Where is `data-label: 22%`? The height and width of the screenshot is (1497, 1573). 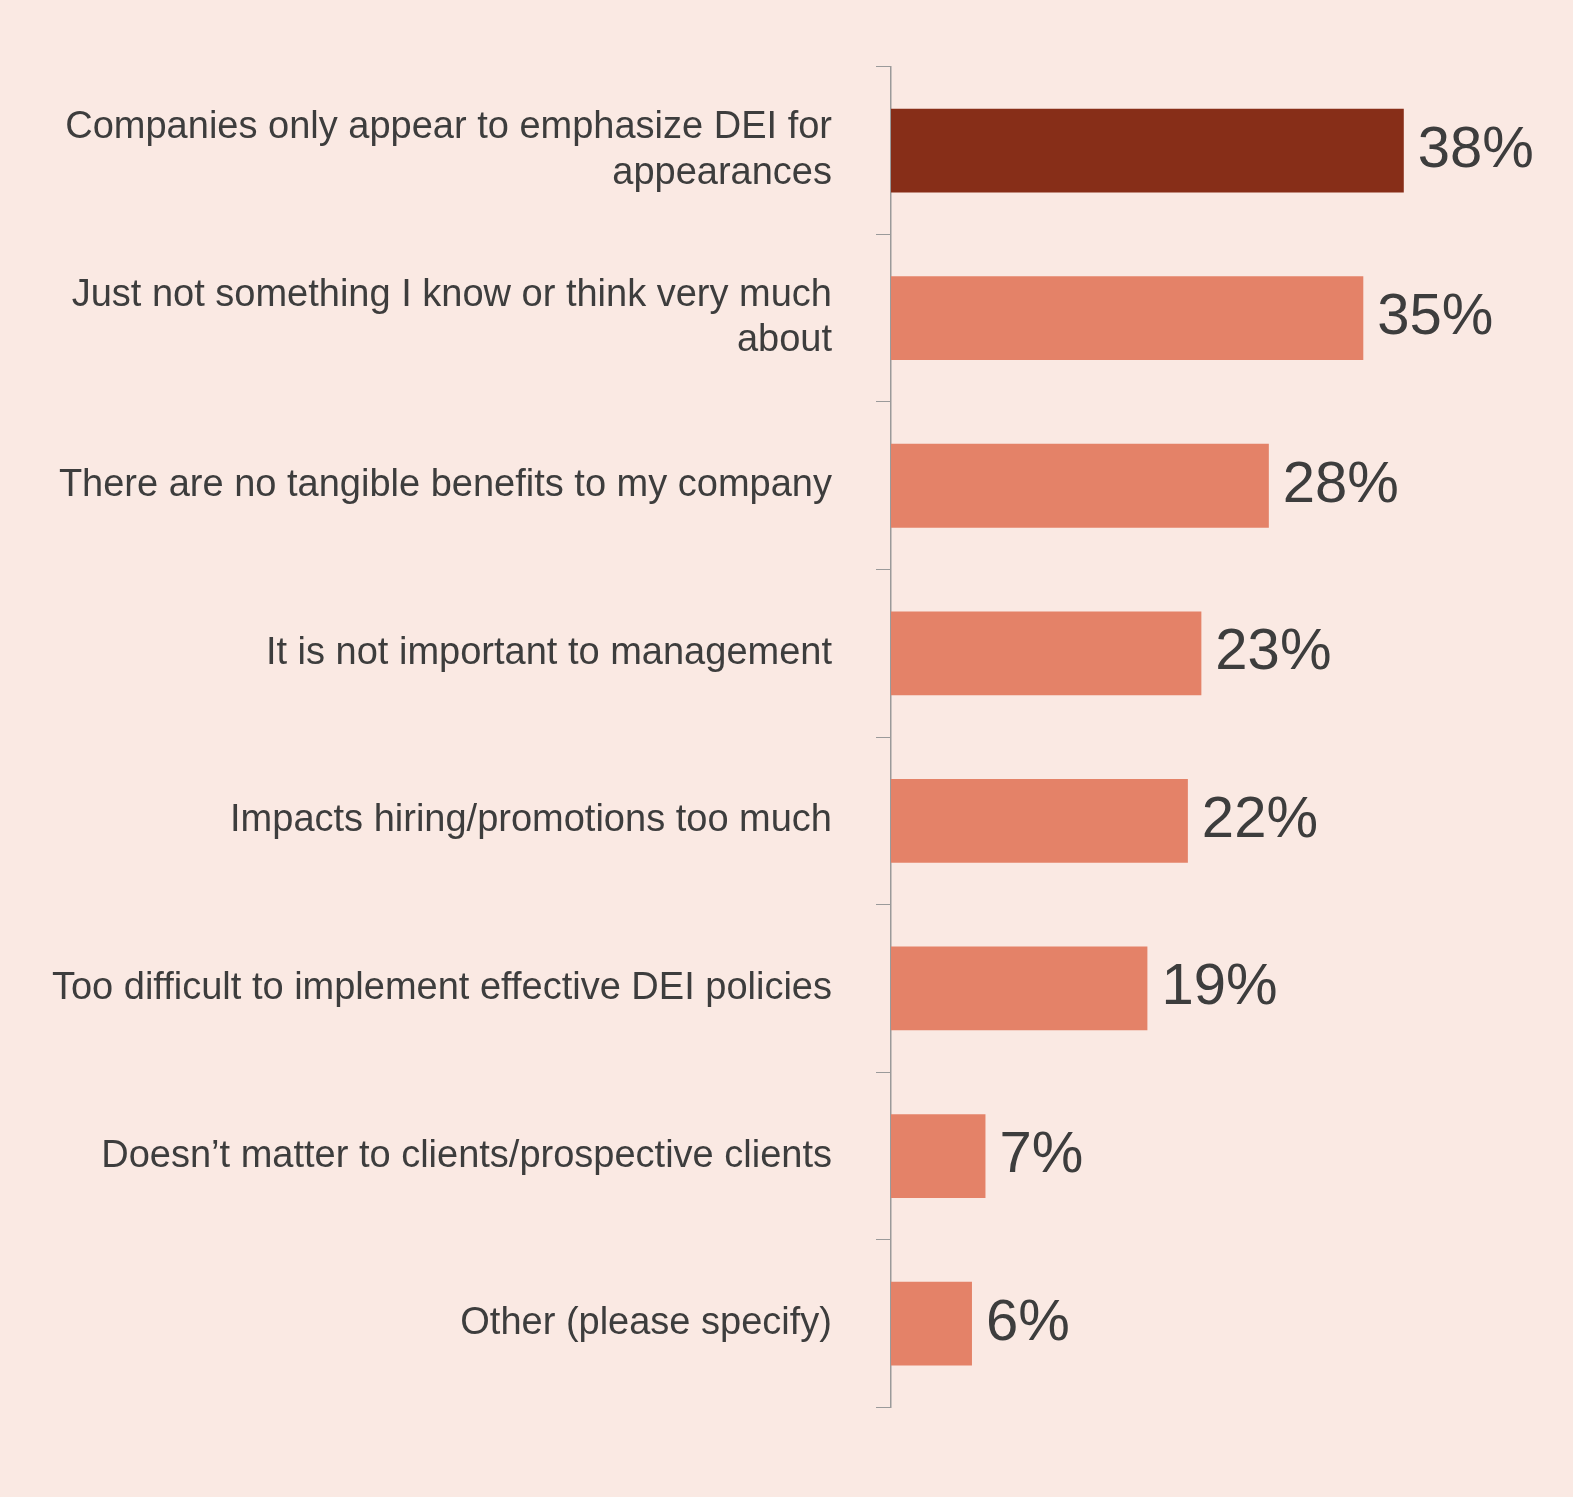 data-label: 22% is located at coordinates (1259, 816).